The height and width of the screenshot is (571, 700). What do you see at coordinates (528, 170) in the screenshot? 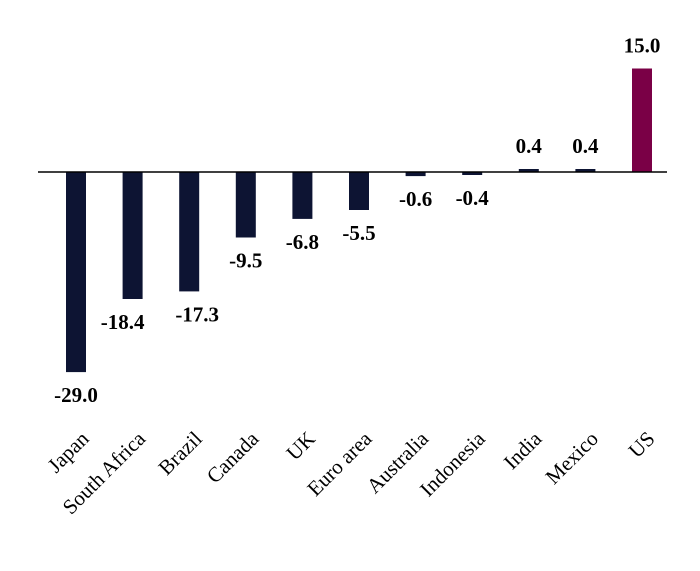
I see `bar-india` at bounding box center [528, 170].